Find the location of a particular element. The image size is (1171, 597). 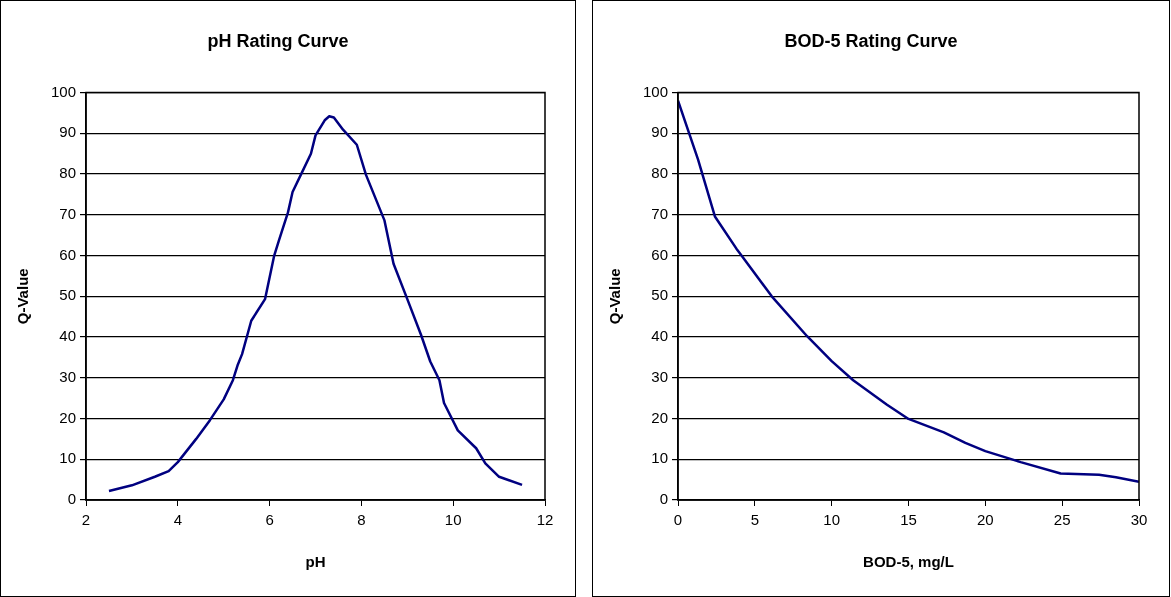

x-tick-label: 6 is located at coordinates (269, 520).